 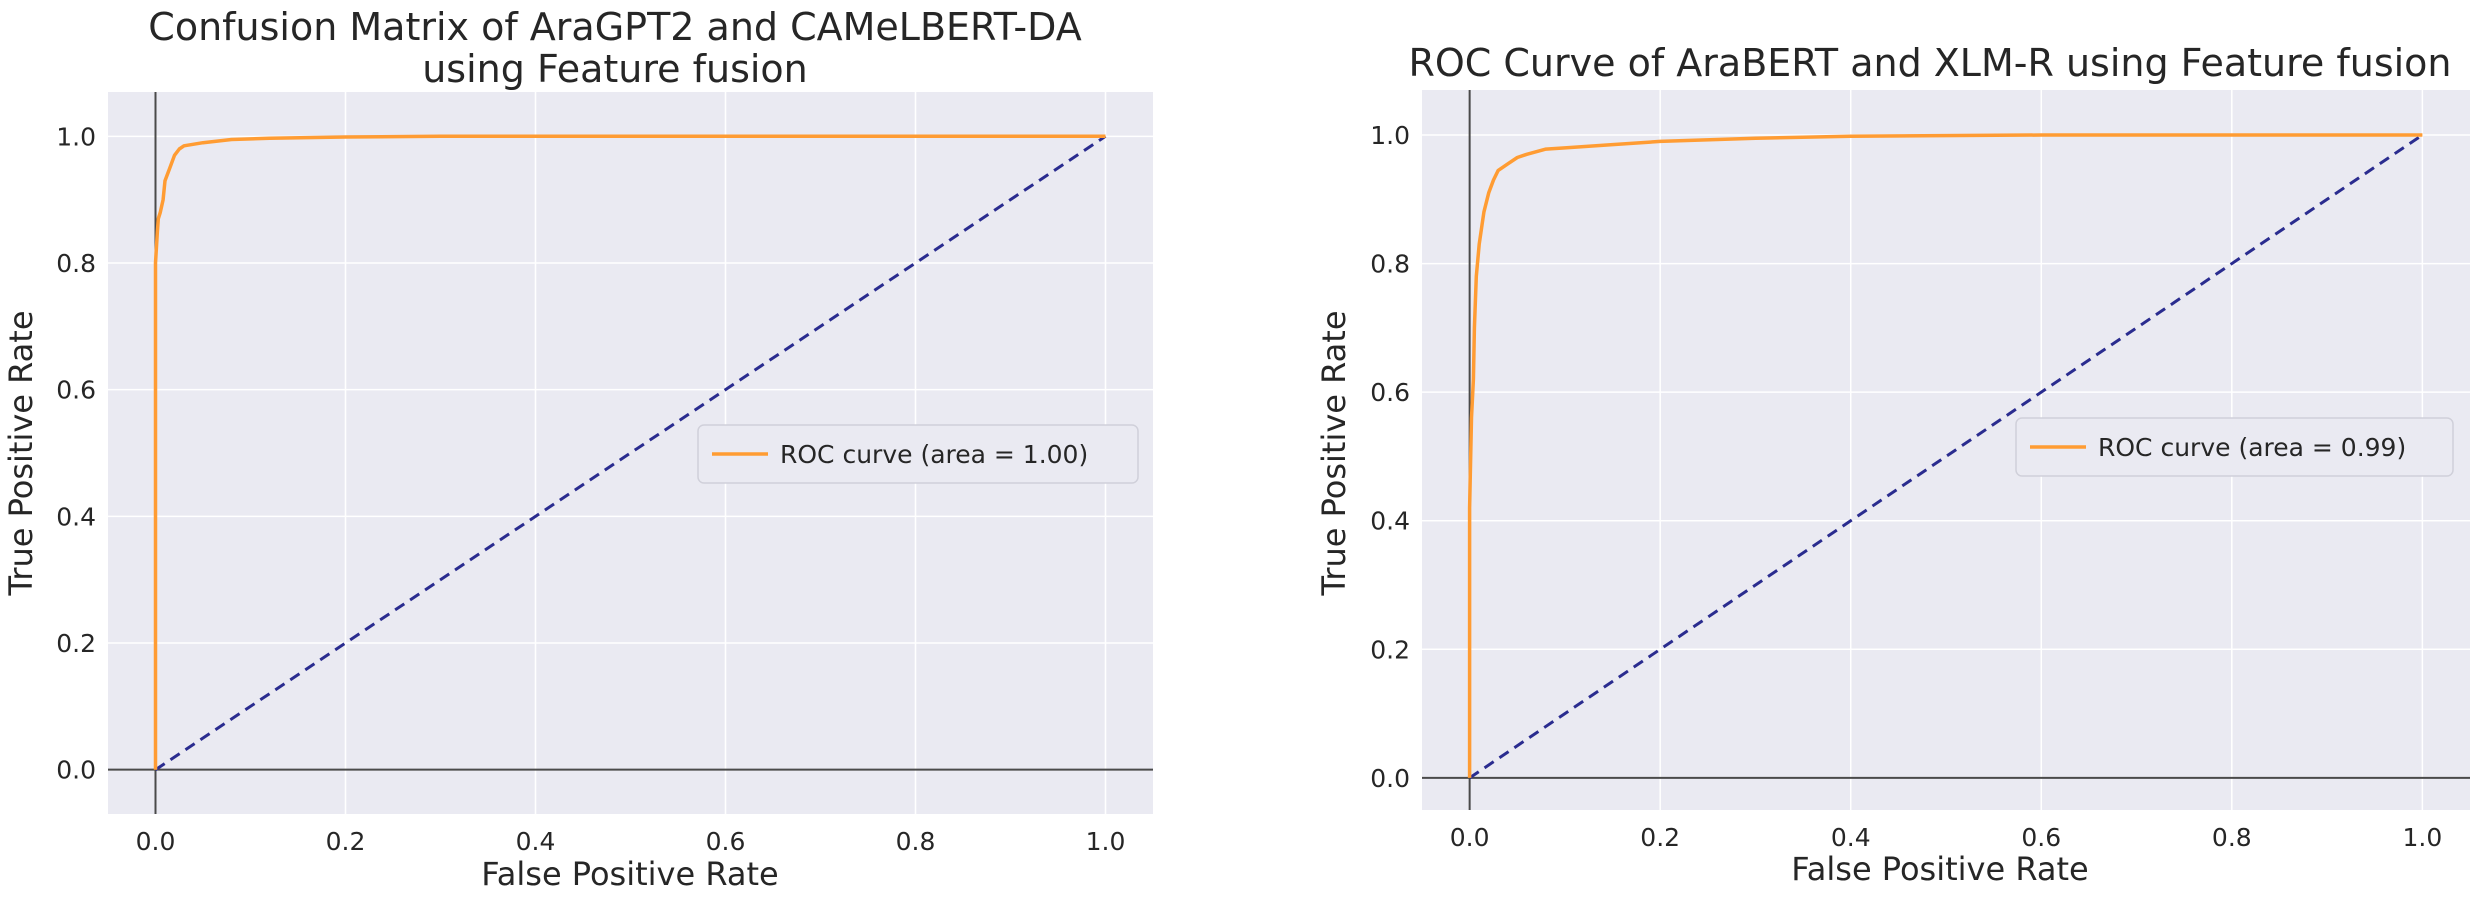 What do you see at coordinates (1390, 135) in the screenshot?
I see `chart-2-y-tick-label: 1.0` at bounding box center [1390, 135].